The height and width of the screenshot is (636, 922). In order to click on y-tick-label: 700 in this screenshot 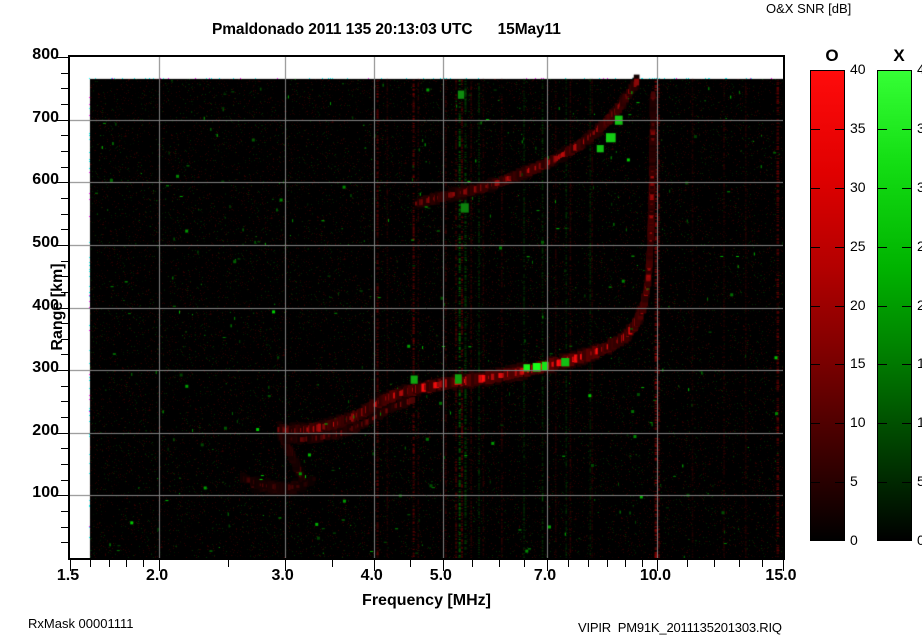, I will do `click(45, 117)`.